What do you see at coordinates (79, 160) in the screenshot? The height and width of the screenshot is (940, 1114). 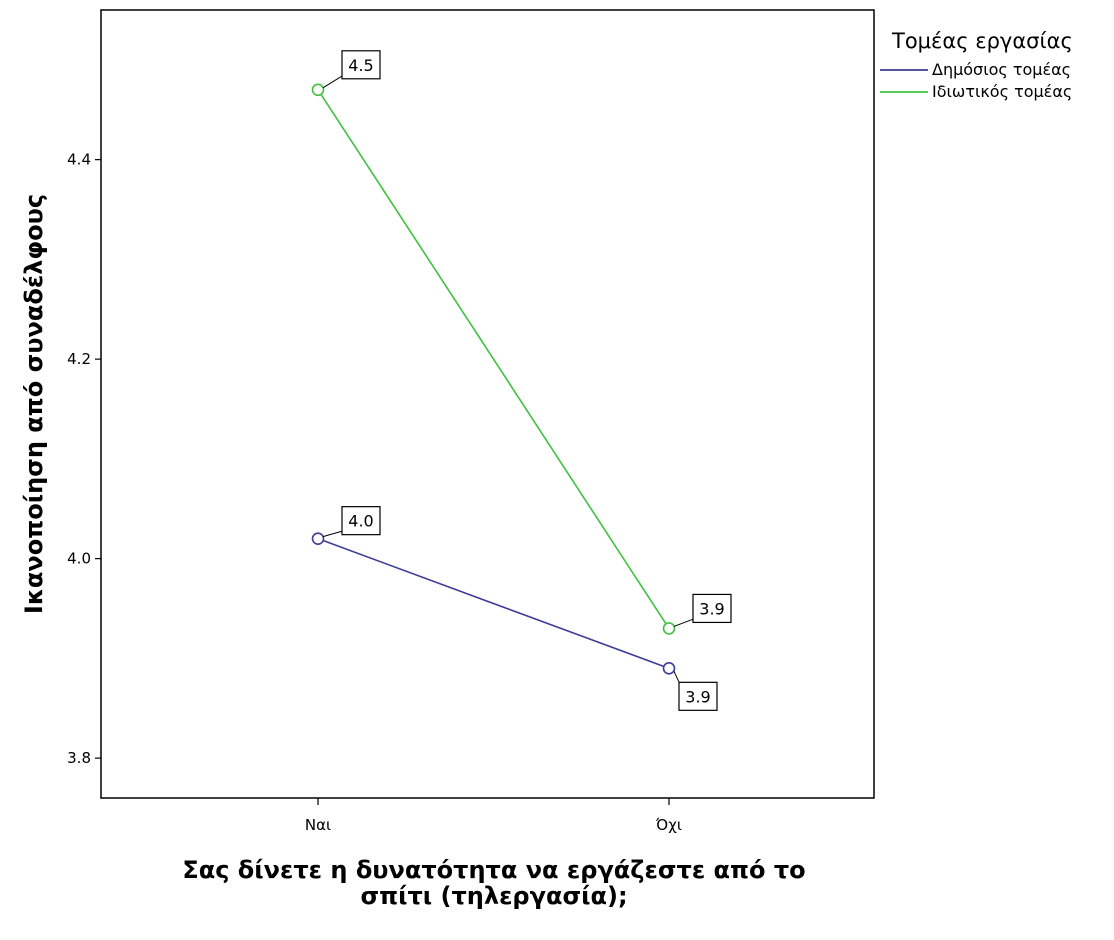 I see `y-tick-label: 4.4` at bounding box center [79, 160].